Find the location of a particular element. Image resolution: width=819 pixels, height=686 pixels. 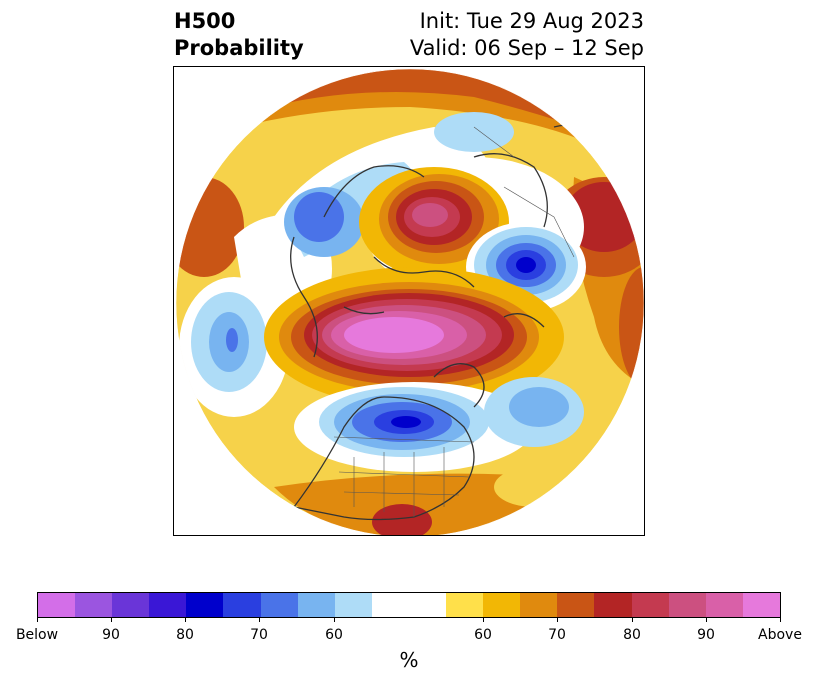

title-line-2: Probability is located at coordinates (239, 48).